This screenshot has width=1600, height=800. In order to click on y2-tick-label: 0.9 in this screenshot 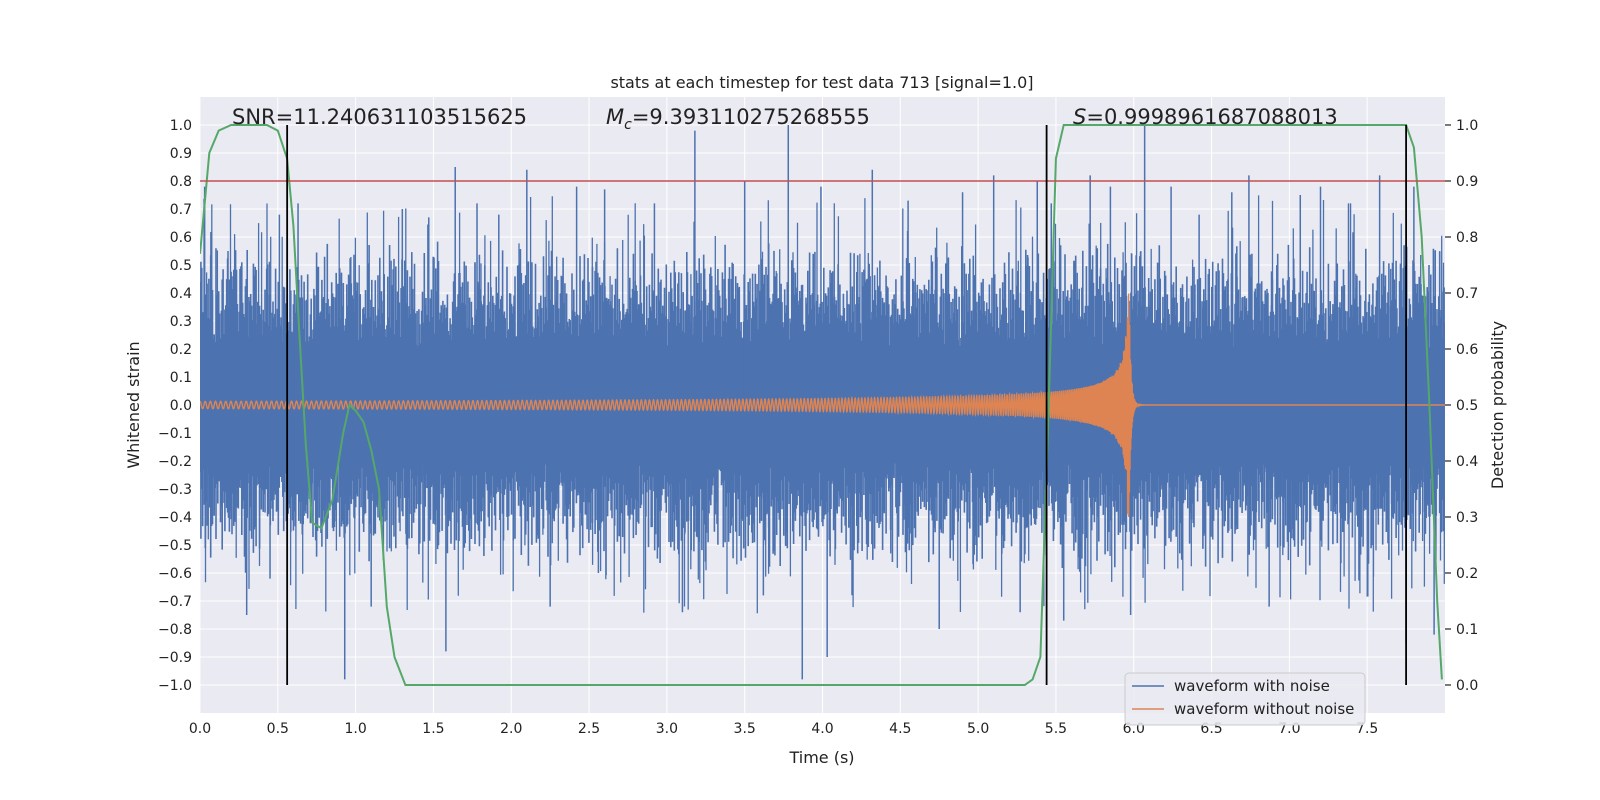, I will do `click(1467, 182)`.